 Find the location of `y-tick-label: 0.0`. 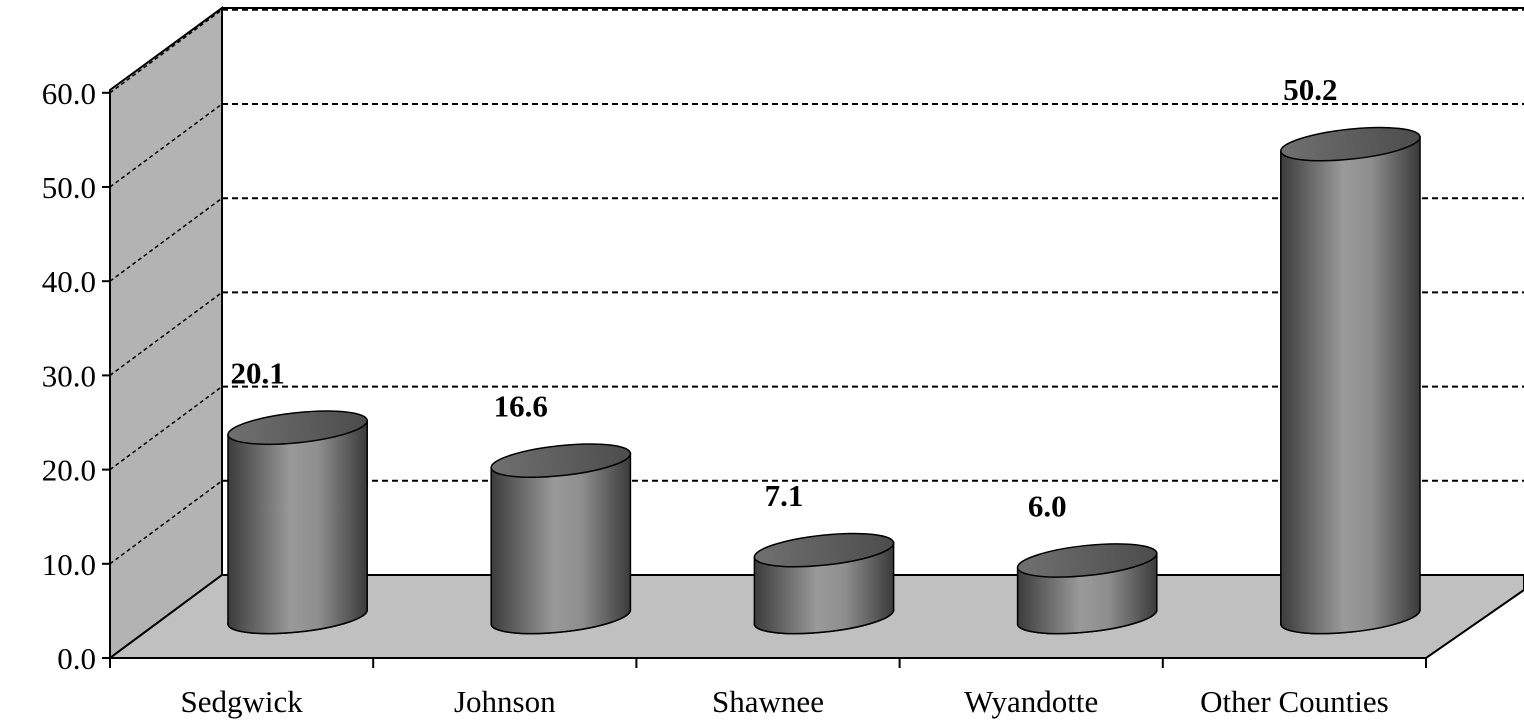

y-tick-label: 0.0 is located at coordinates (76, 658).